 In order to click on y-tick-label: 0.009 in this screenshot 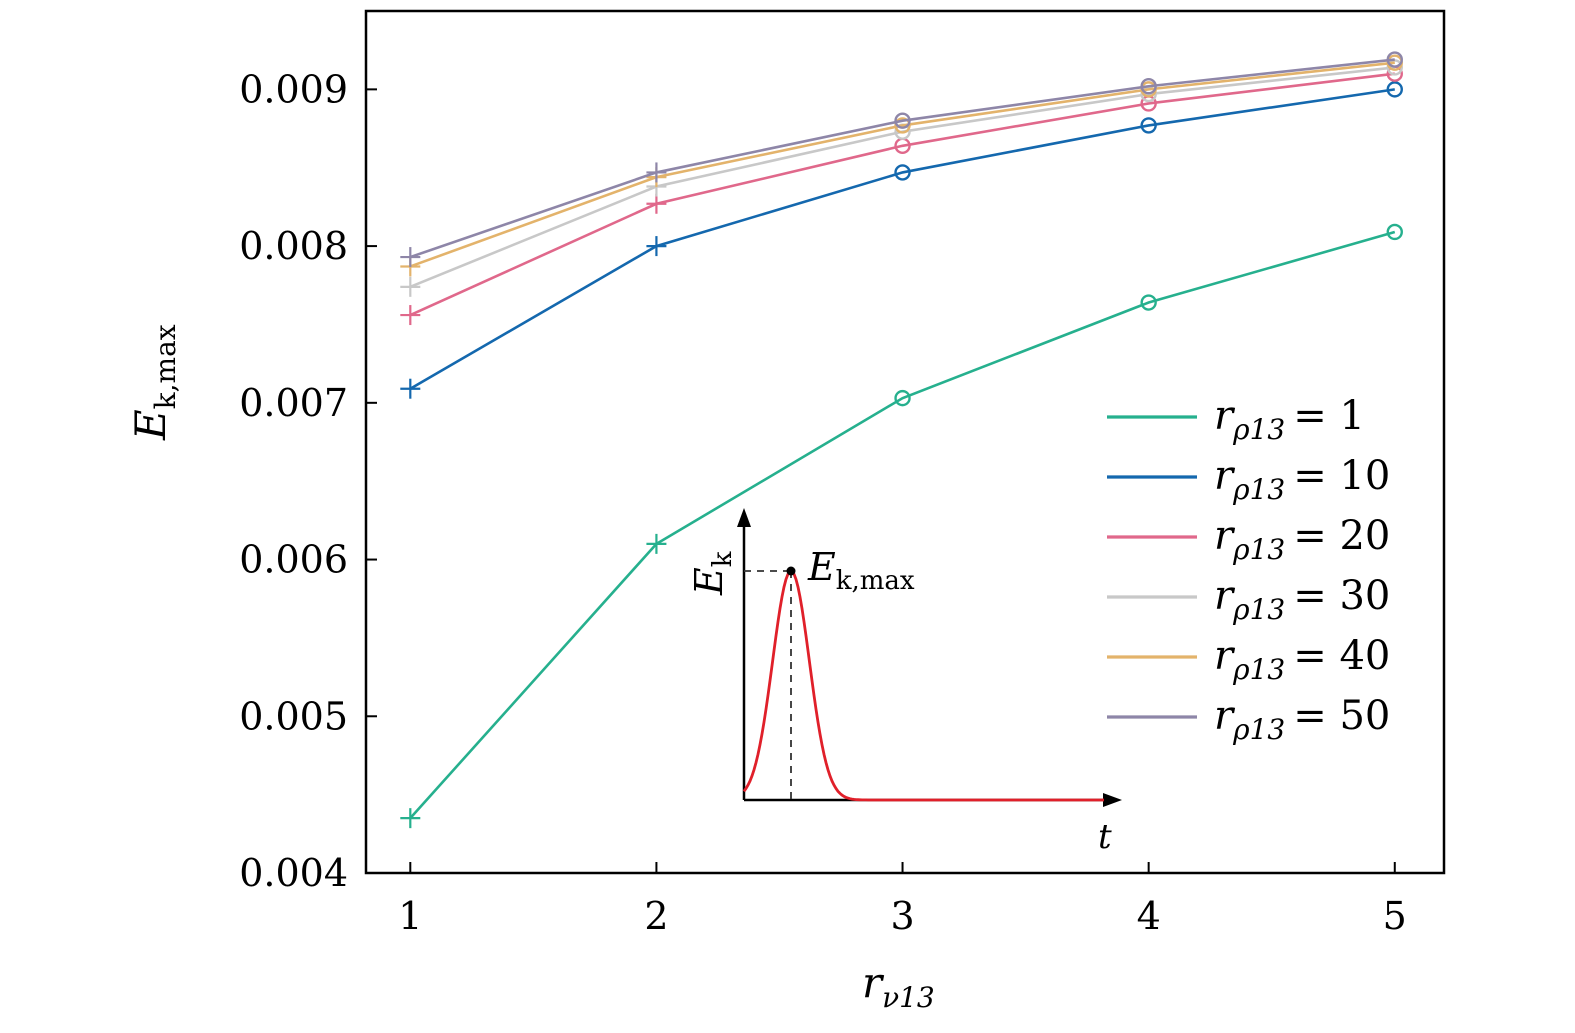, I will do `click(293, 89)`.